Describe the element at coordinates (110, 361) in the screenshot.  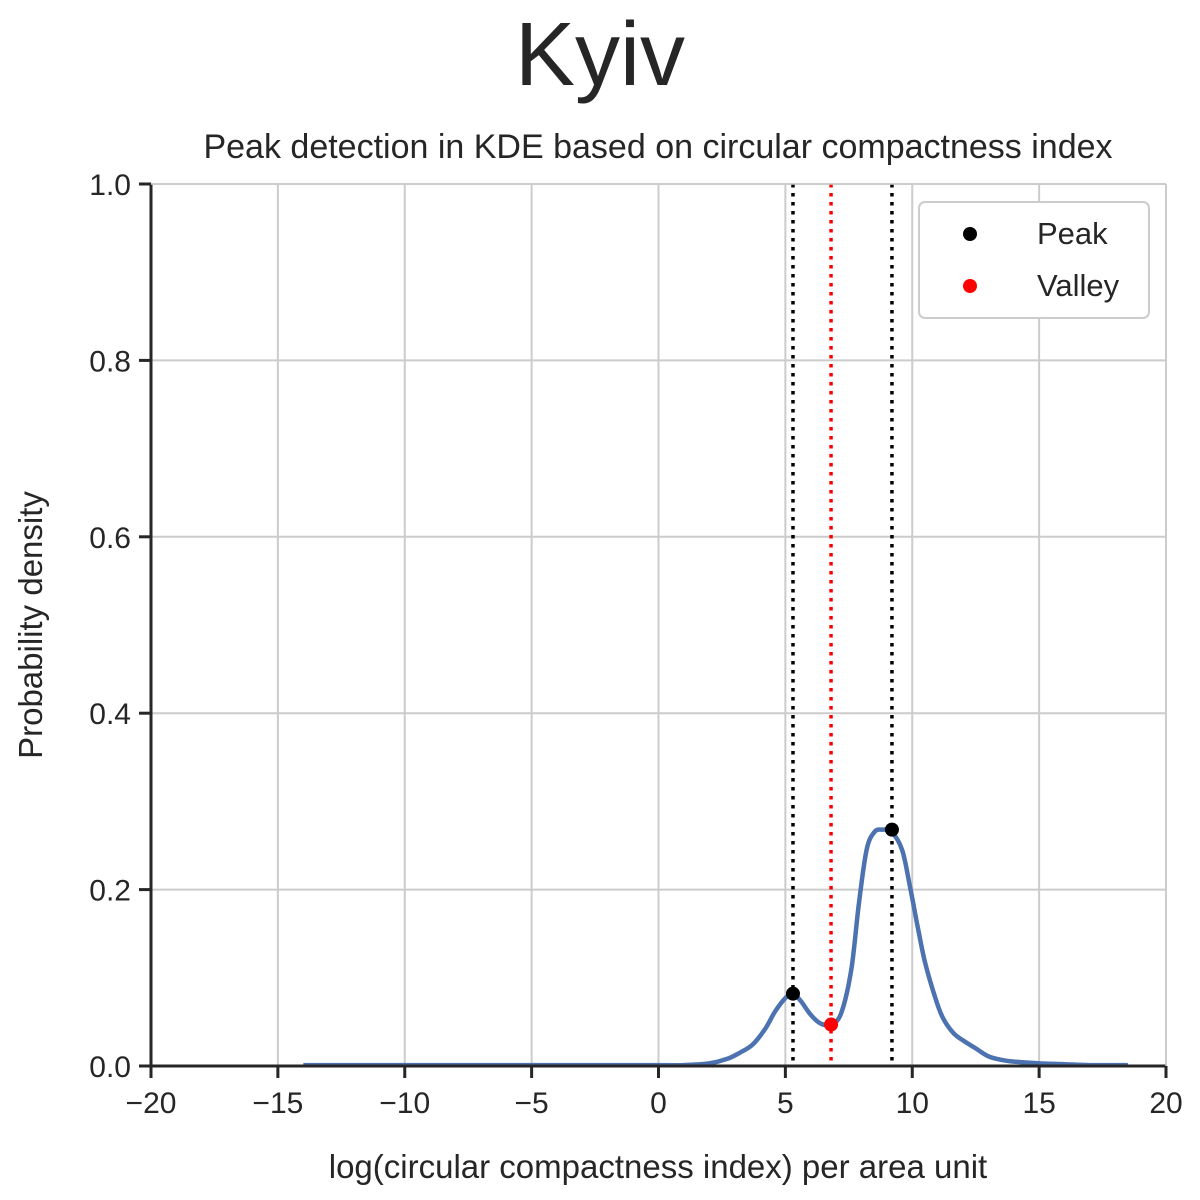
I see `y-tick-label: 0.8` at that location.